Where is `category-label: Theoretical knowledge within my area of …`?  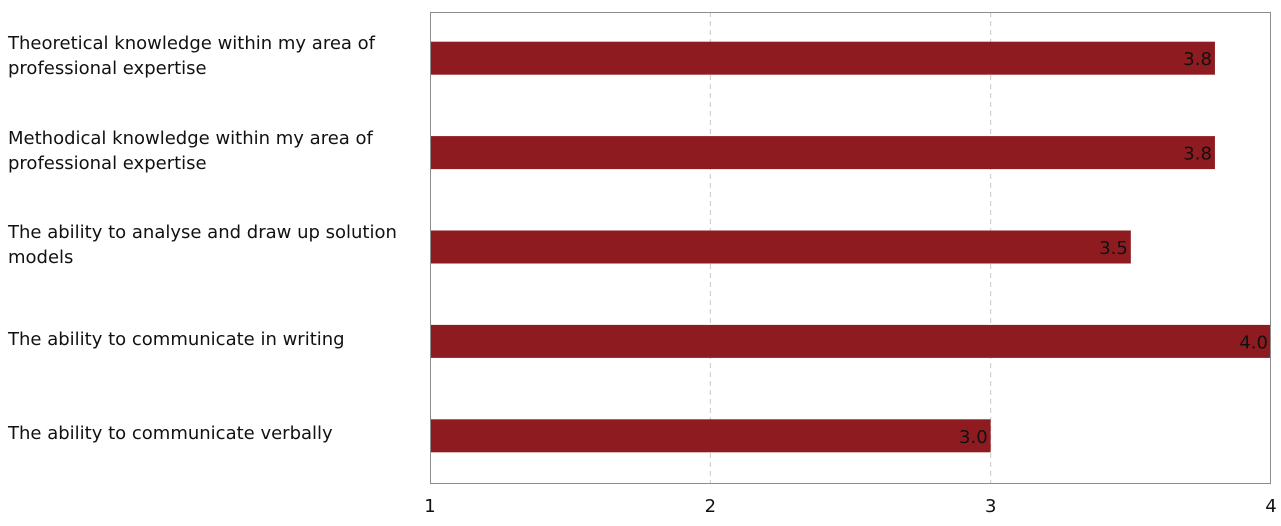
category-label: Theoretical knowledge within my area of … is located at coordinates (192, 56).